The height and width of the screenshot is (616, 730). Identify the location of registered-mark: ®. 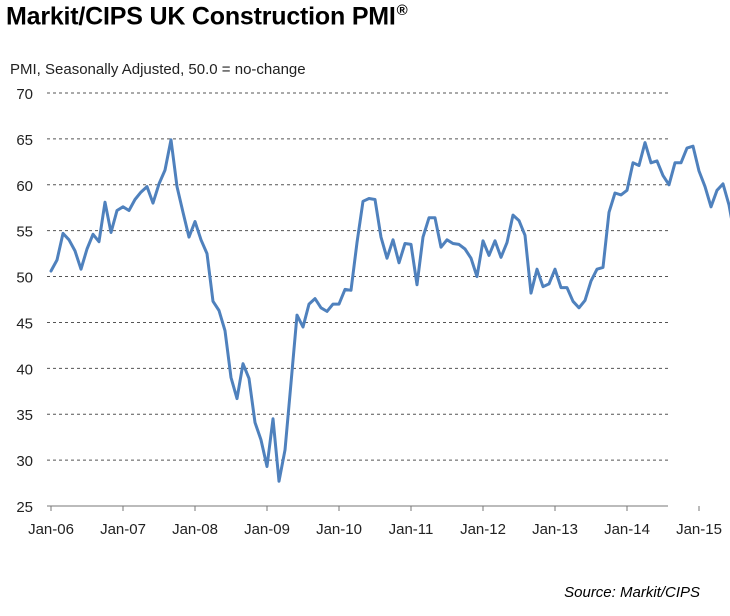
(402, 10).